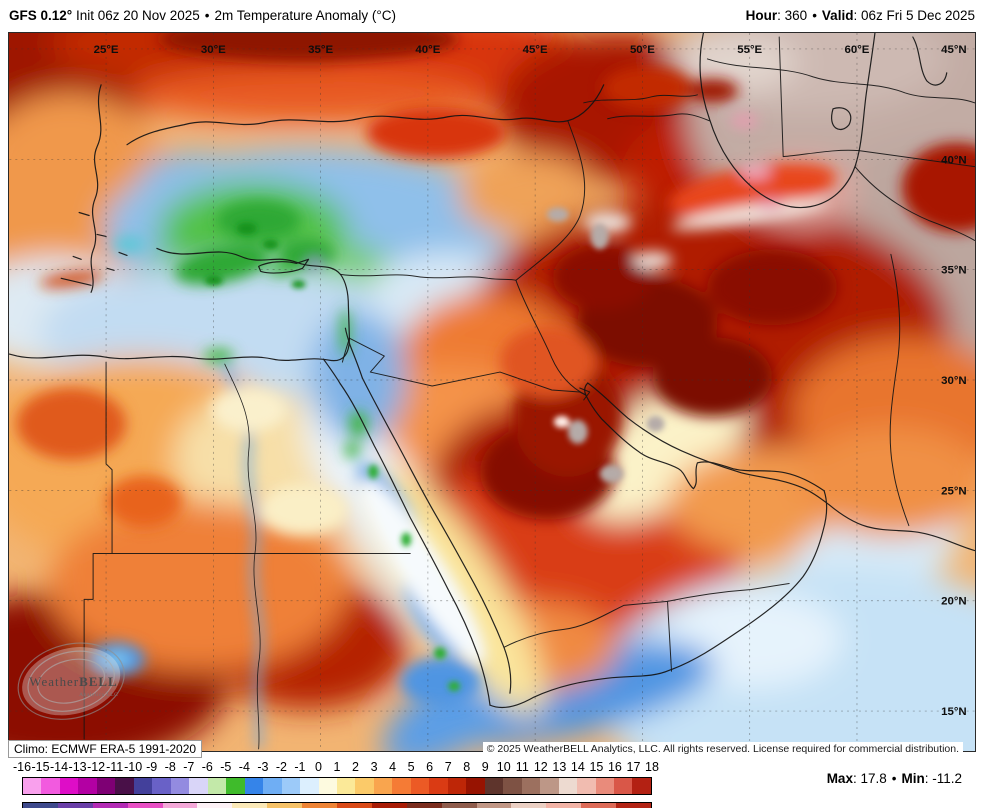 Image resolution: width=984 pixels, height=808 pixels. I want to click on lon-label: 55°E, so click(749, 50).